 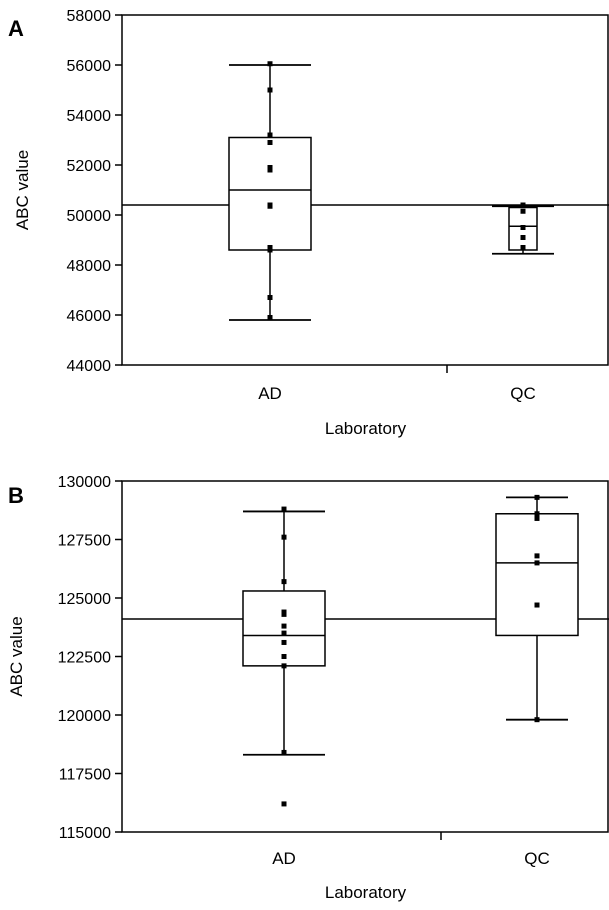 What do you see at coordinates (270, 393) in the screenshot?
I see `panel-a-category-label: AD` at bounding box center [270, 393].